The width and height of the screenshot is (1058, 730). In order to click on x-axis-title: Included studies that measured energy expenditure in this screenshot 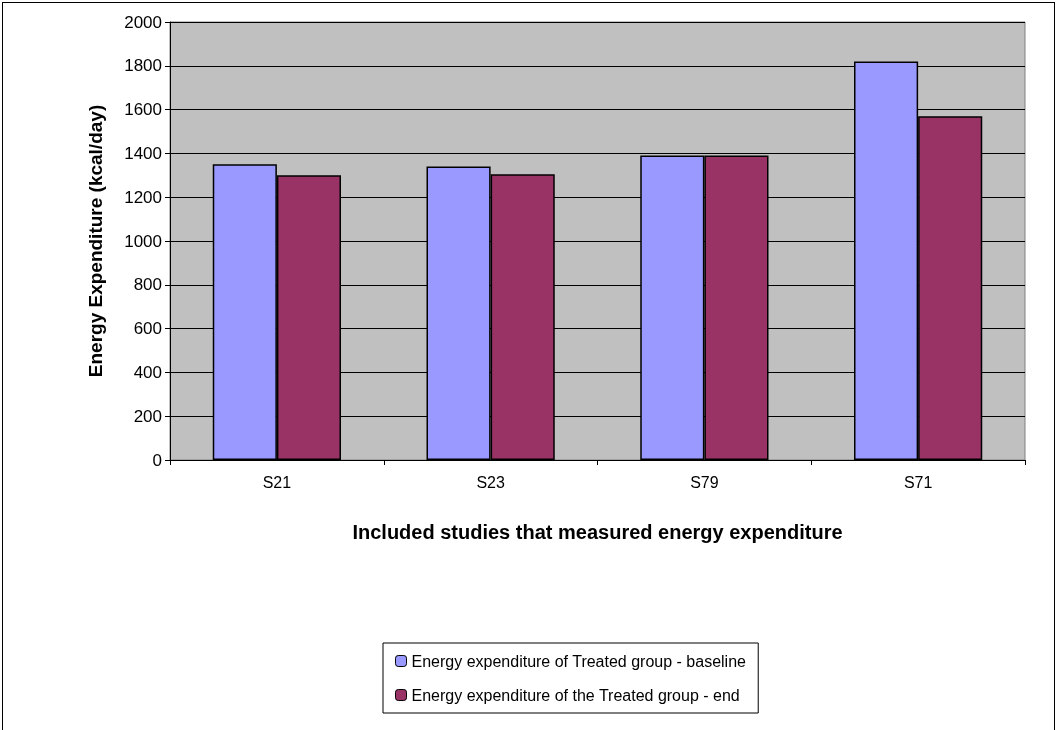, I will do `click(597, 532)`.